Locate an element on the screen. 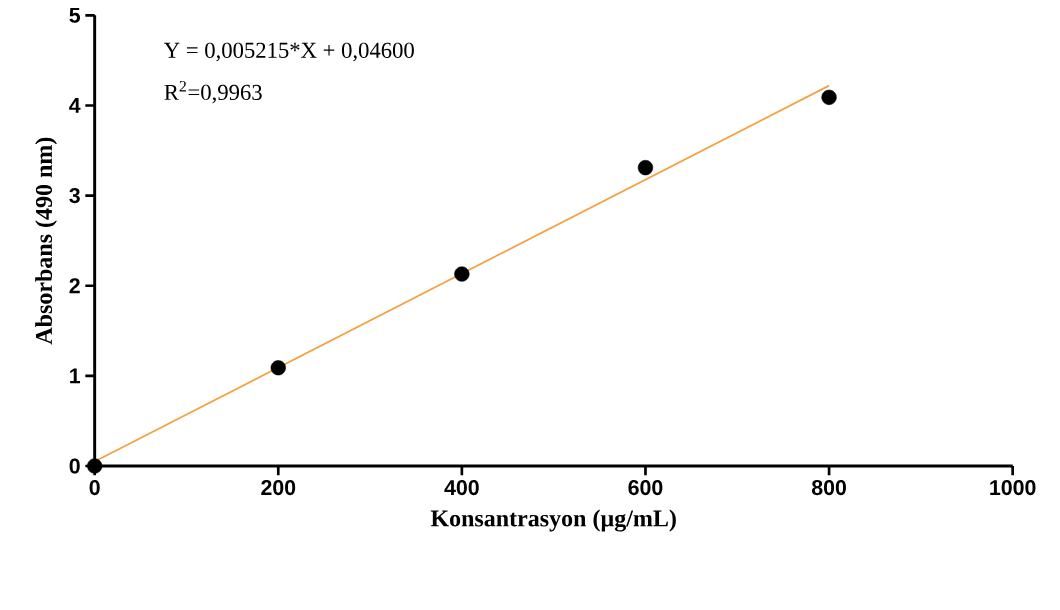  x-tick-label: 800 is located at coordinates (828, 488).